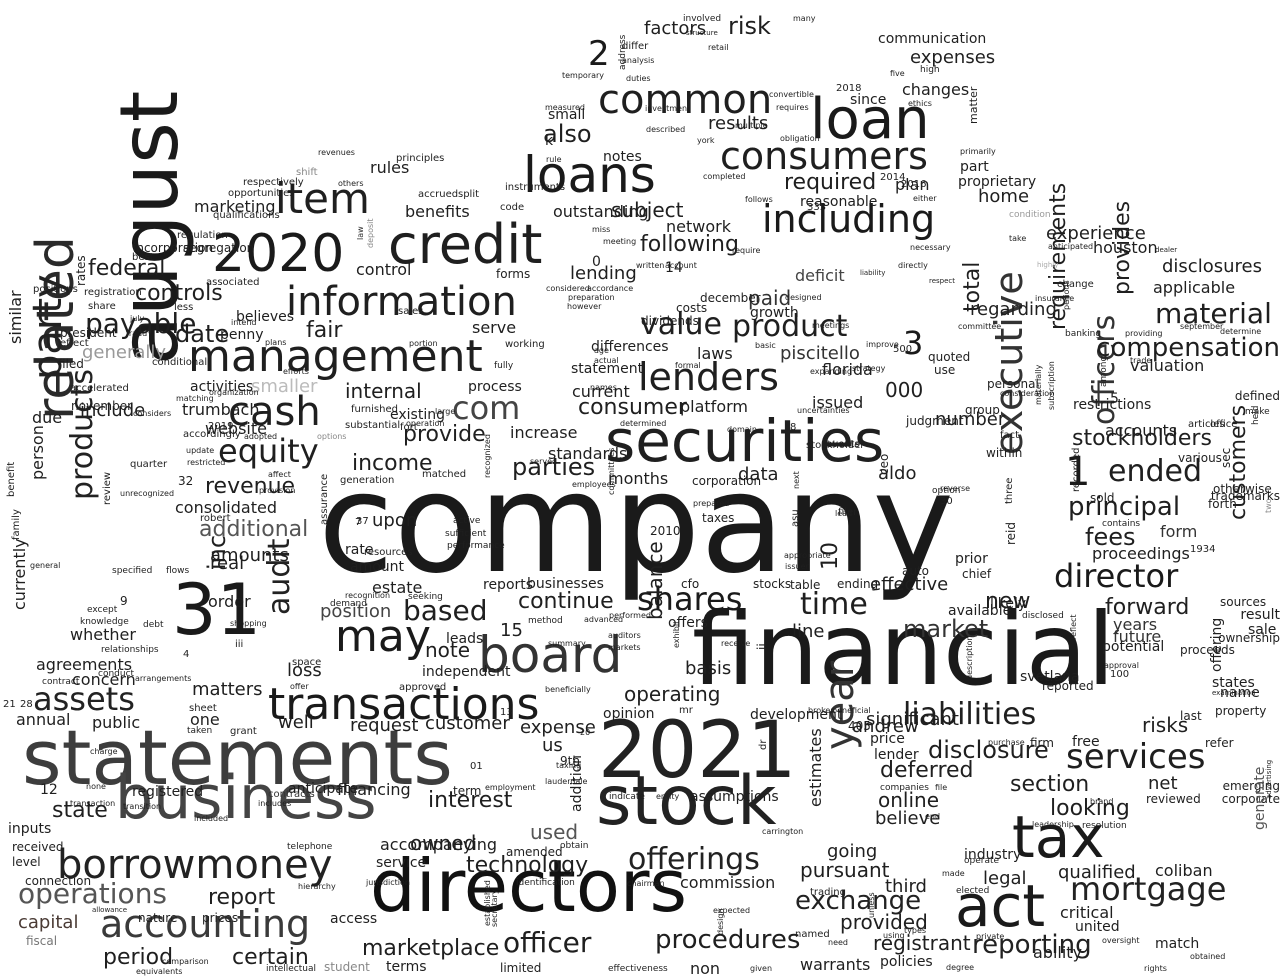  What do you see at coordinates (93, 803) in the screenshot?
I see `word-transaction: transaction` at bounding box center [93, 803].